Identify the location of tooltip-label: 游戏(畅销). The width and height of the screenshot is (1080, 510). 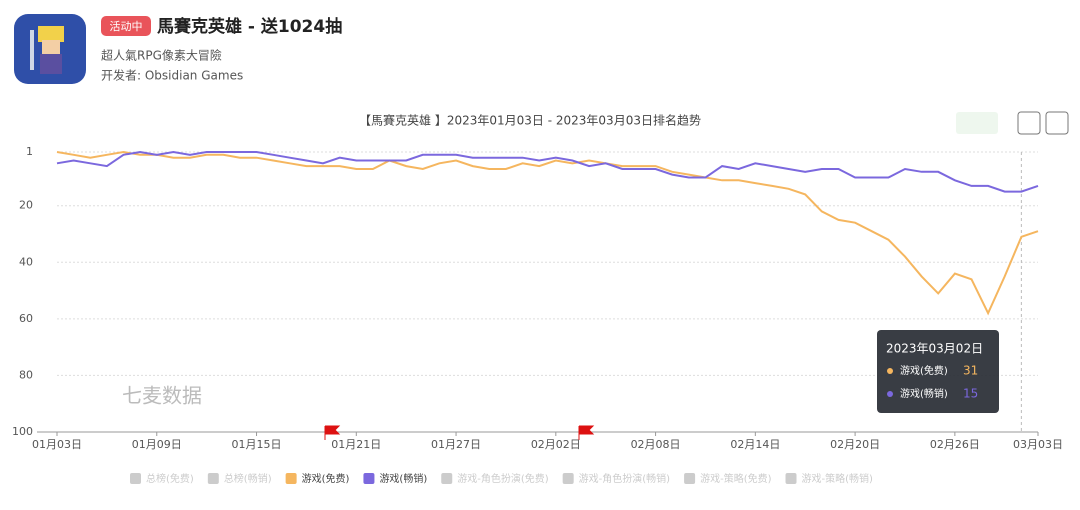
(924, 393).